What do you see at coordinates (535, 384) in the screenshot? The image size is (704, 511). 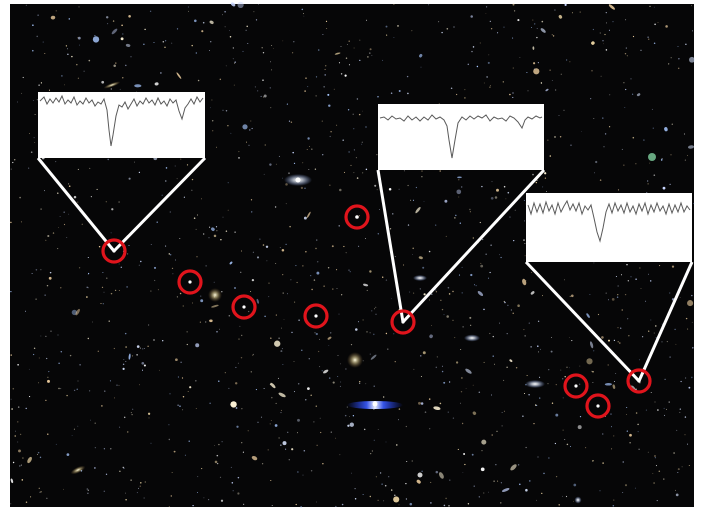 I see `bright-star-right` at bounding box center [535, 384].